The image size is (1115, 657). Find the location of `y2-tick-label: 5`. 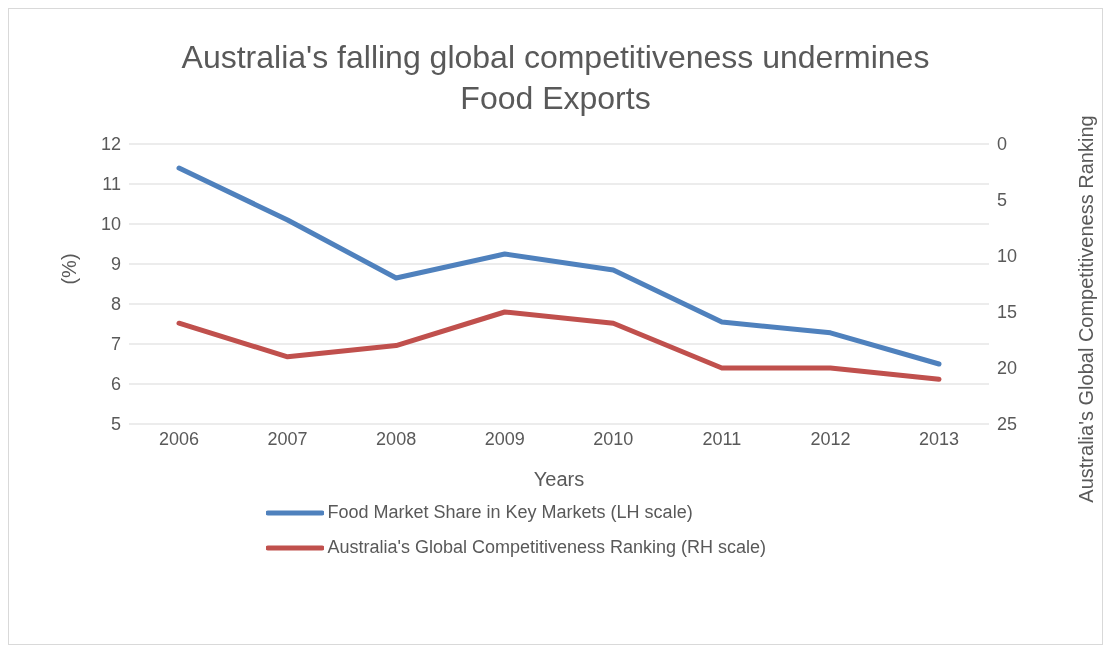

y2-tick-label: 5 is located at coordinates (1002, 200).